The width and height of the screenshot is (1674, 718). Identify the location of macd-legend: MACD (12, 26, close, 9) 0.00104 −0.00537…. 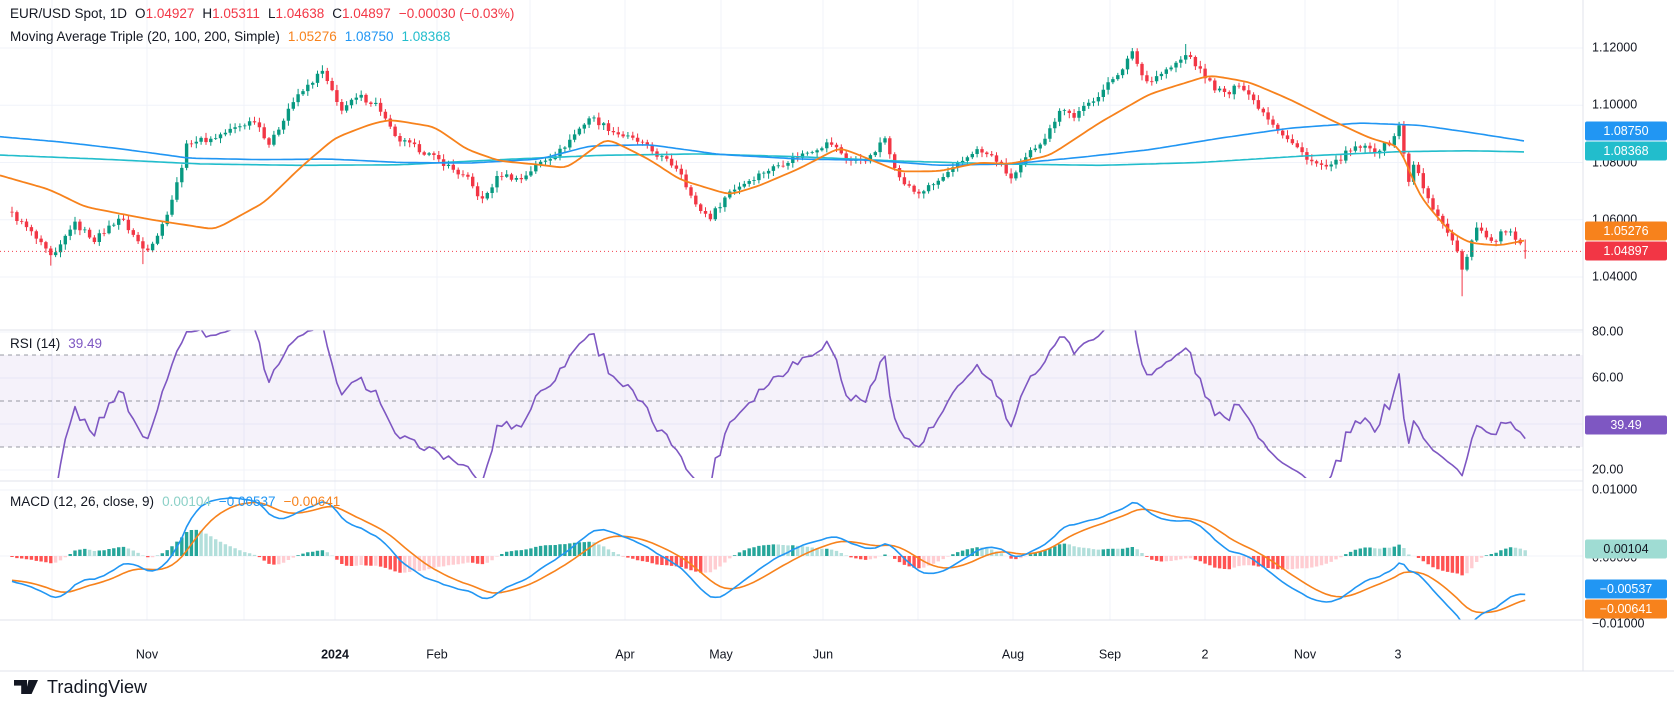
(175, 502).